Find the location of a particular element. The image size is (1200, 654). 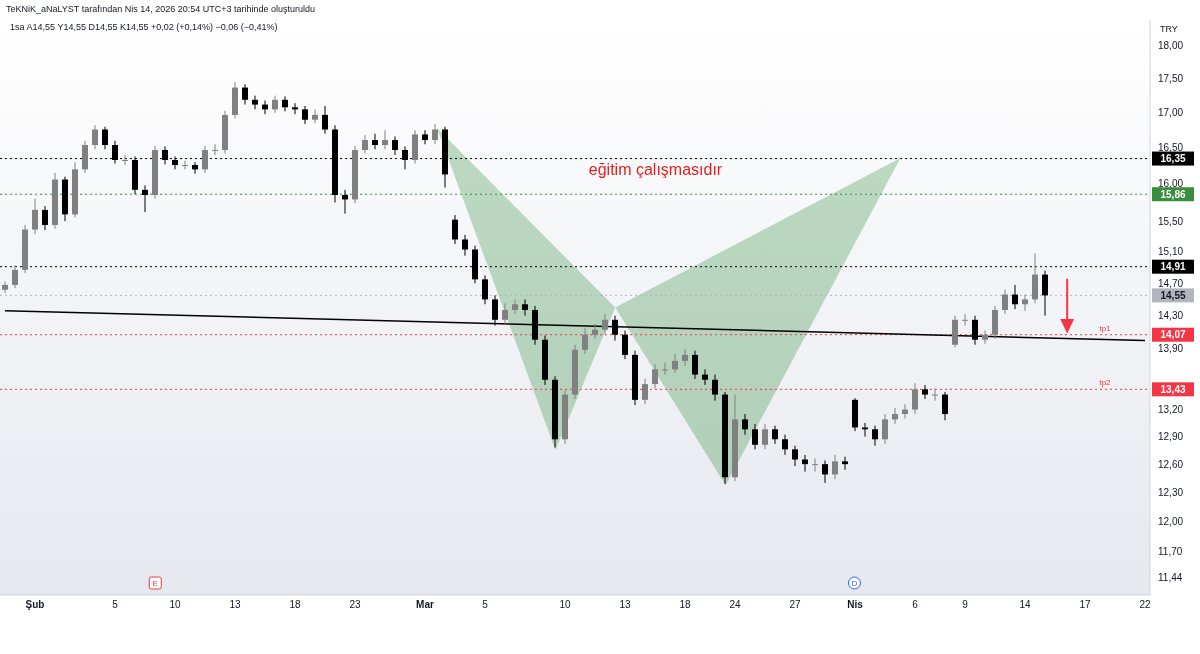

annotation: E is located at coordinates (155, 583).